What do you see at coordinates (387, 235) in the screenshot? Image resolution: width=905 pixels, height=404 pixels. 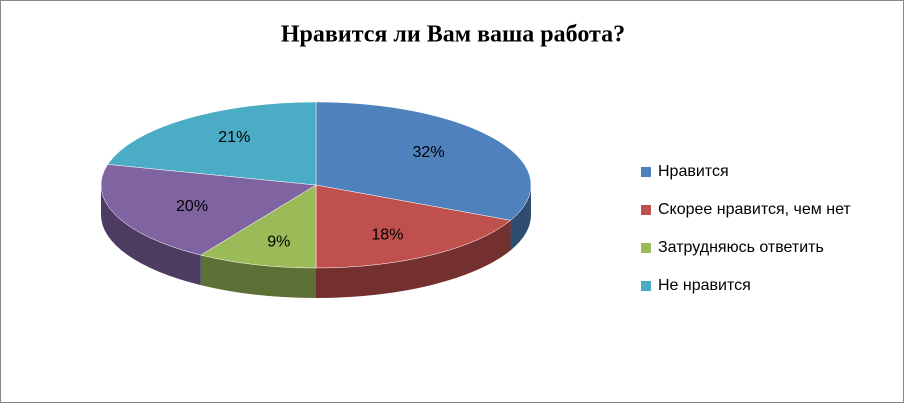 I see `data-label: 18%` at bounding box center [387, 235].